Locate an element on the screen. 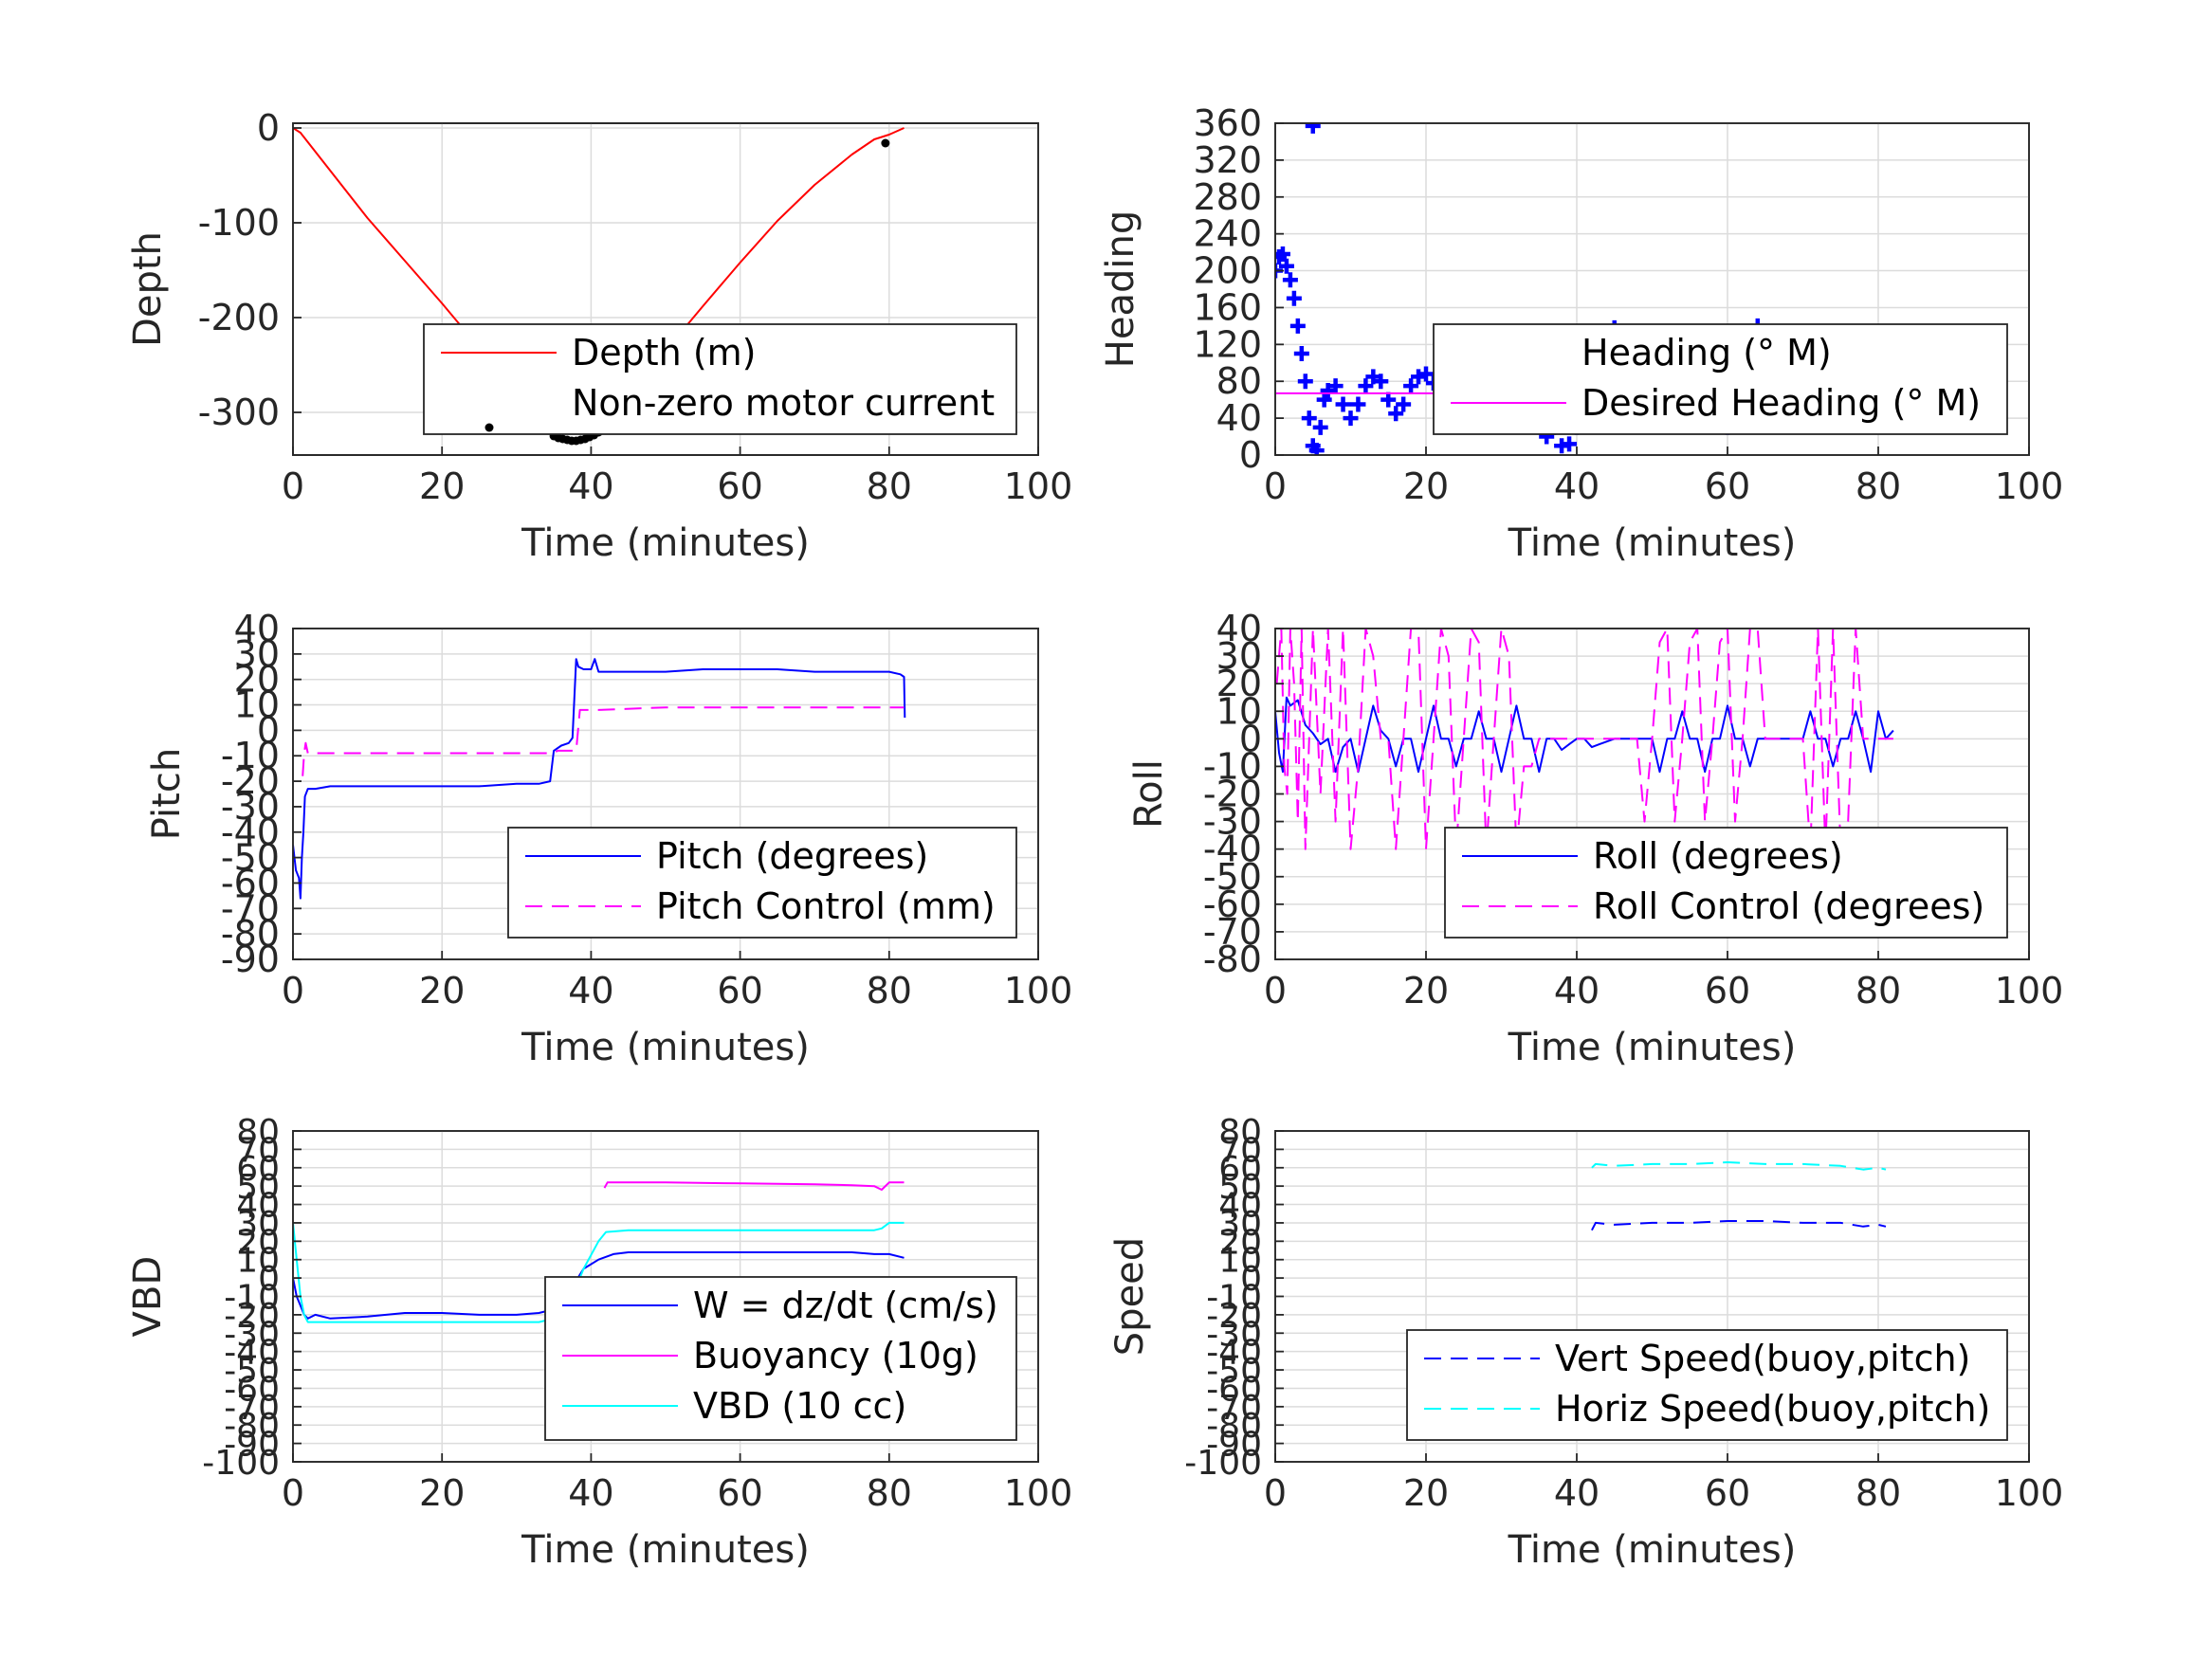 The image size is (2212, 1659). vbd-legend-label: W = dz/dt (cm/s) is located at coordinates (845, 1305).